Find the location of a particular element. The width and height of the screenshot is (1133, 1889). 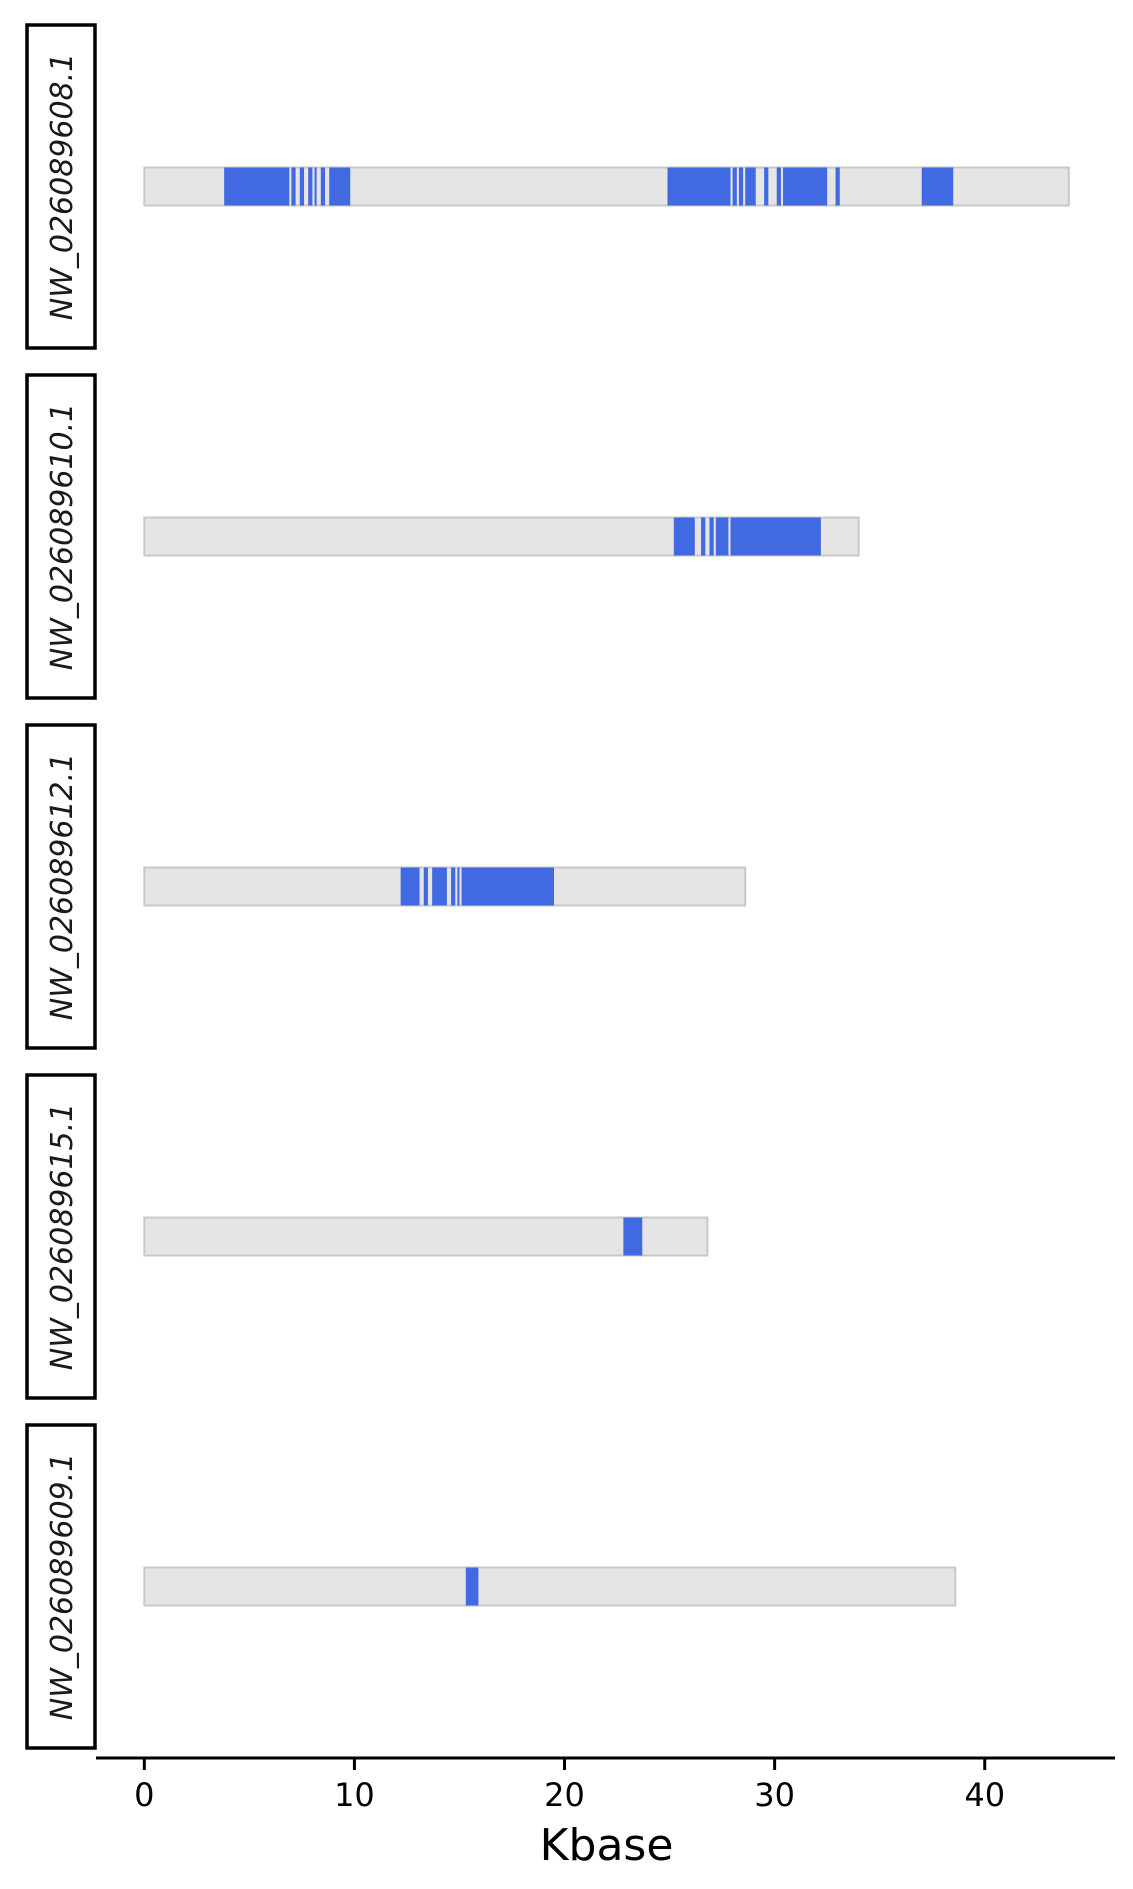

facet-strip-label: NW_026089610.1 is located at coordinates (62, 537).